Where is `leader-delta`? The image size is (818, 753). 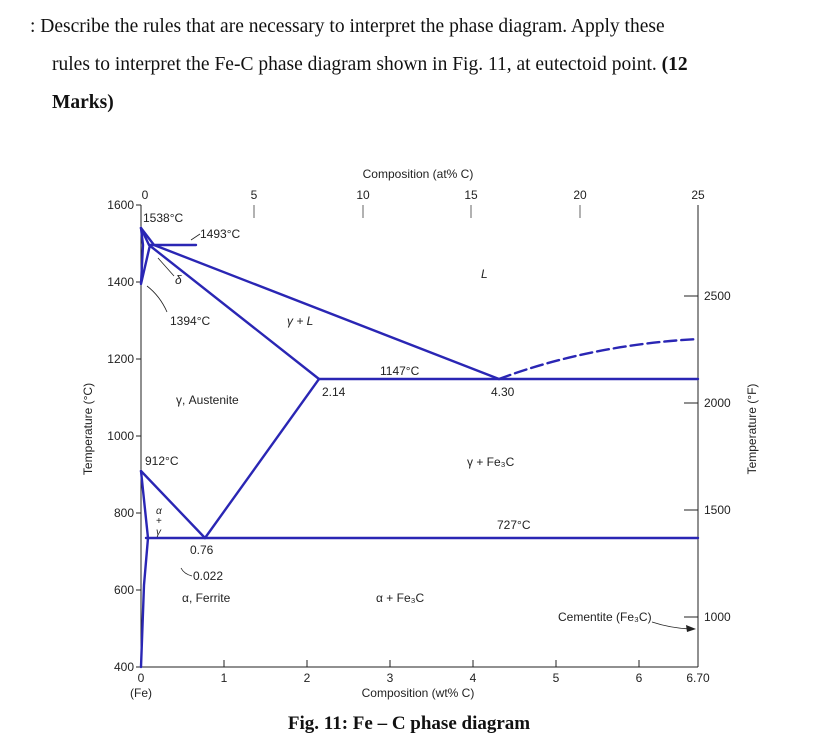 leader-delta is located at coordinates (166, 267).